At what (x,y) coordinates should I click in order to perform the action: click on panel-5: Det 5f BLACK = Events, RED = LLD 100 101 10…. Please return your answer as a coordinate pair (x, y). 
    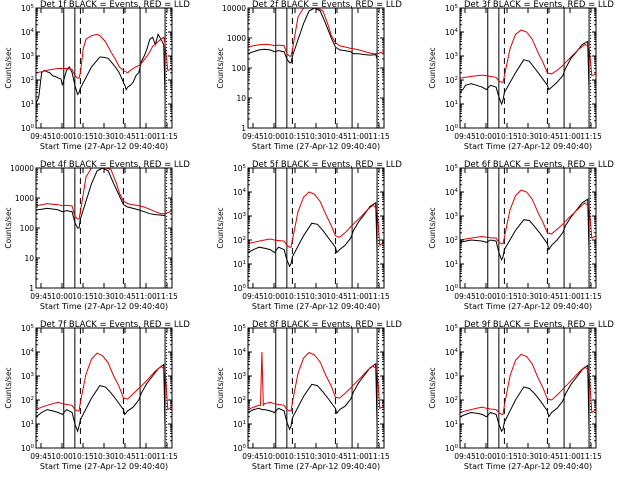
    Looking at the image, I should click on (309, 235).